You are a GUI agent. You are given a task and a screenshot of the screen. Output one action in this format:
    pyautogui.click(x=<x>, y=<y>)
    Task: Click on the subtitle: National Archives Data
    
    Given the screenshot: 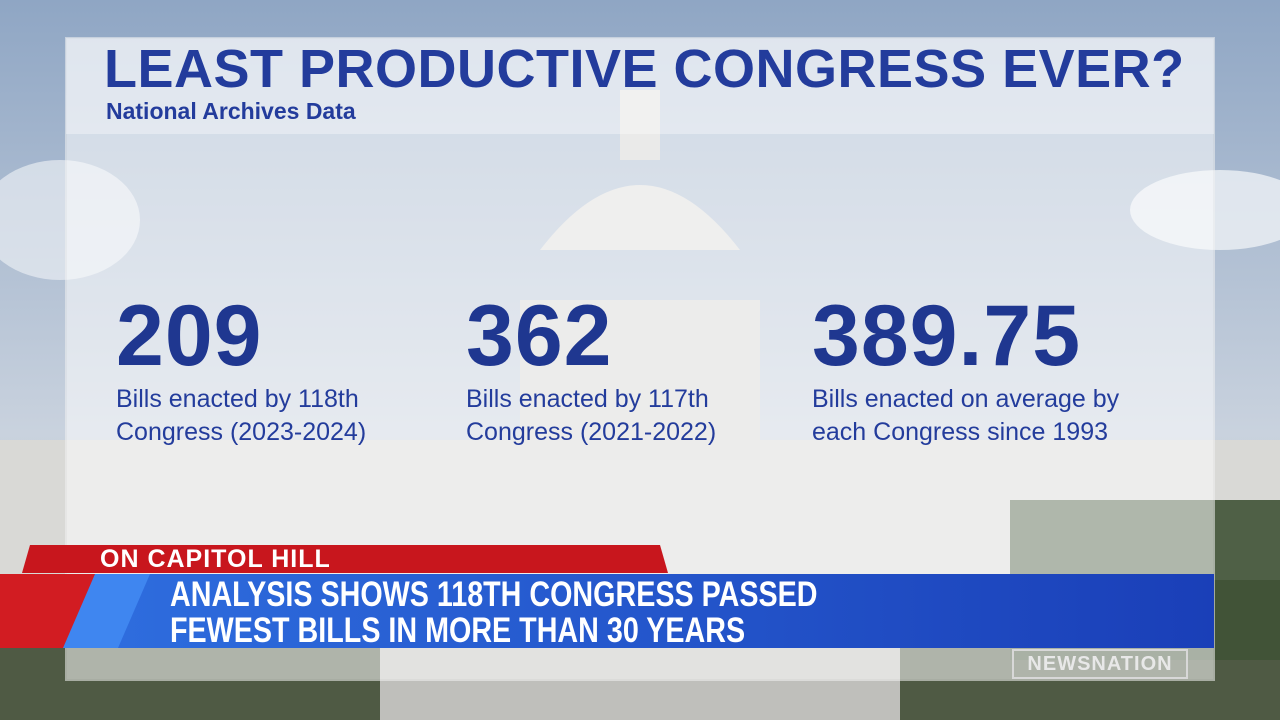 What is the action you would take?
    pyautogui.click(x=231, y=111)
    